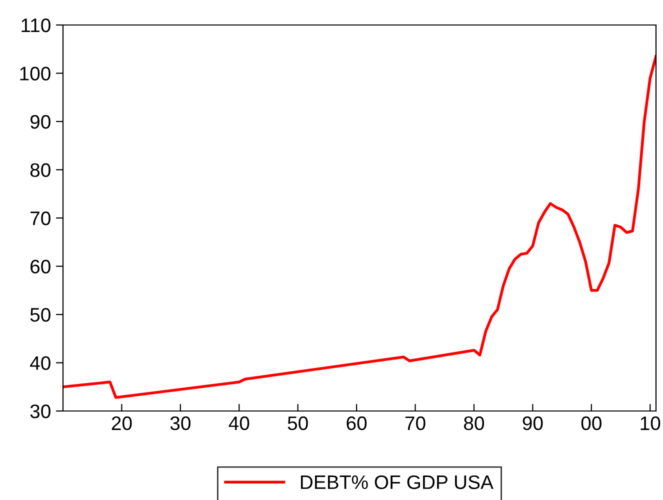 This screenshot has width=663, height=500. What do you see at coordinates (40, 315) in the screenshot?
I see `y-tick-label: 50` at bounding box center [40, 315].